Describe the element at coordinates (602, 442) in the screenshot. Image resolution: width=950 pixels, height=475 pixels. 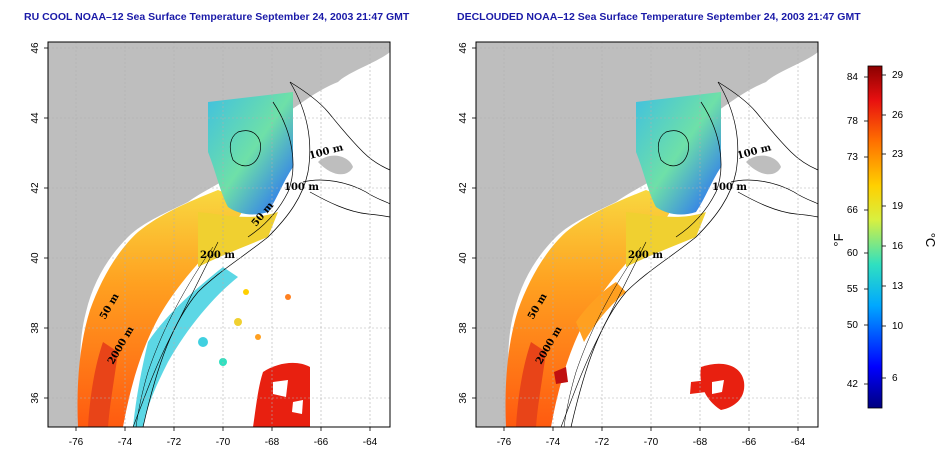
I see `right-lon-tick-72: -72` at that location.